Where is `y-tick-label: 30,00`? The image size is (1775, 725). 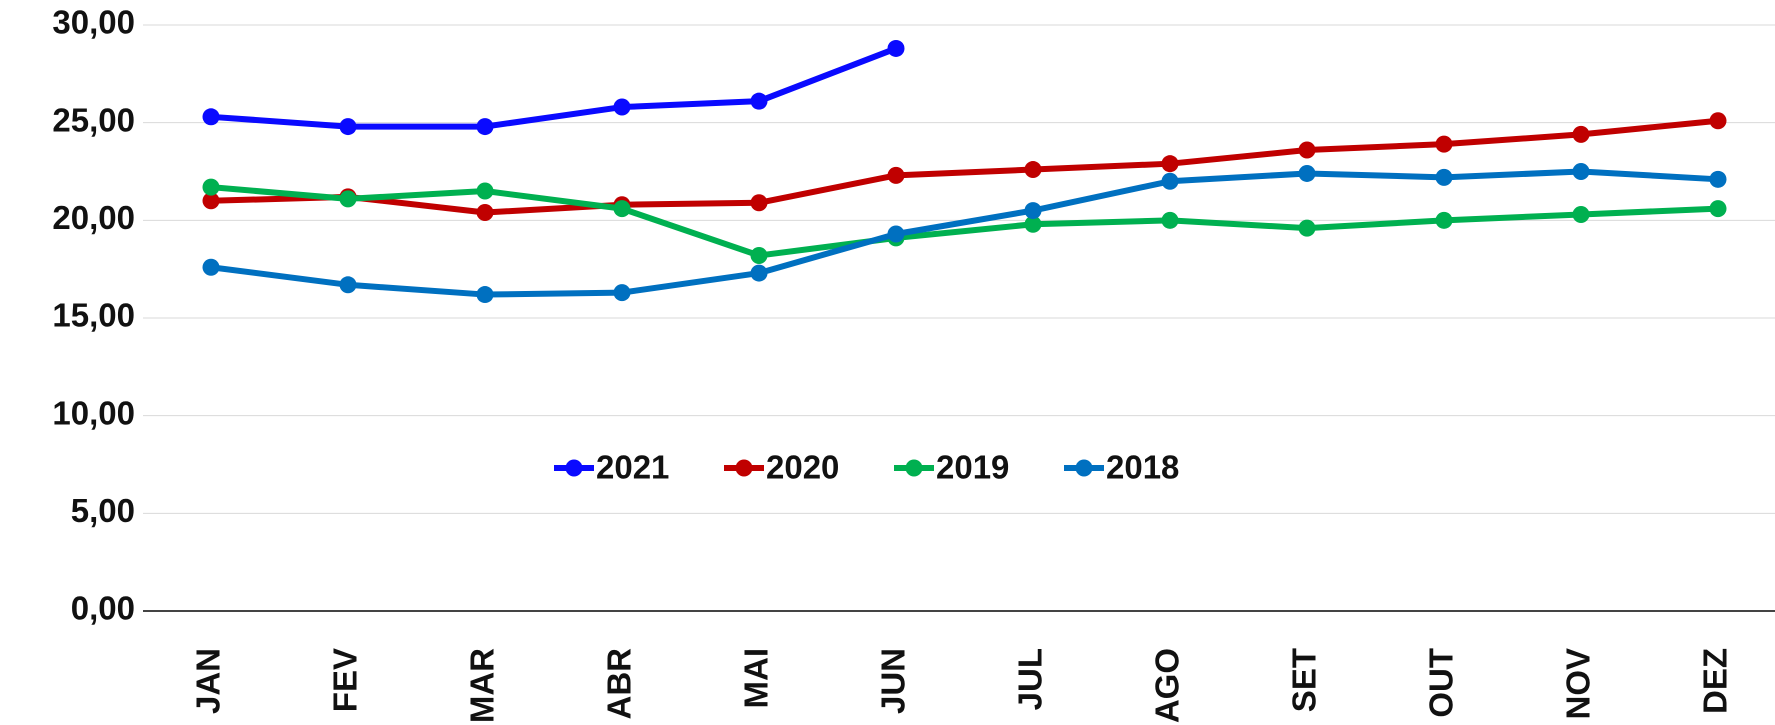
y-tick-label: 30,00 is located at coordinates (93, 22).